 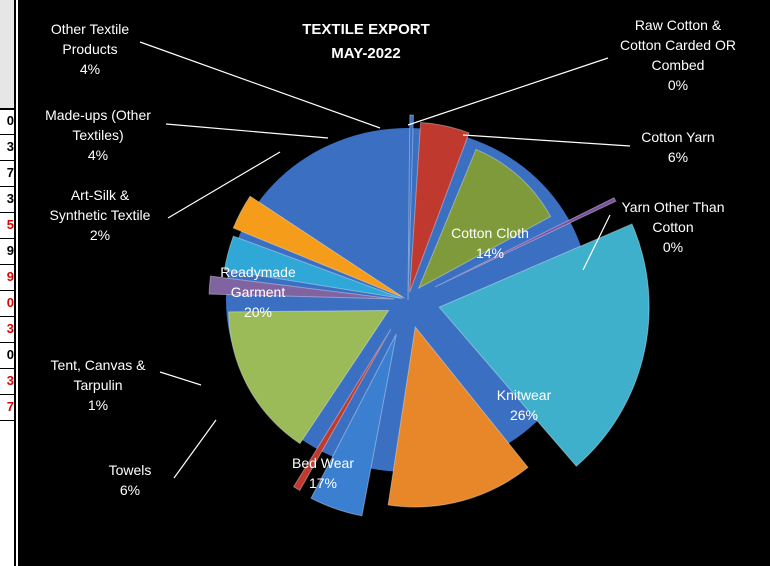 What do you see at coordinates (98, 115) in the screenshot?
I see `data-label-made-ups-other-textiles-: Made-ups (Other` at bounding box center [98, 115].